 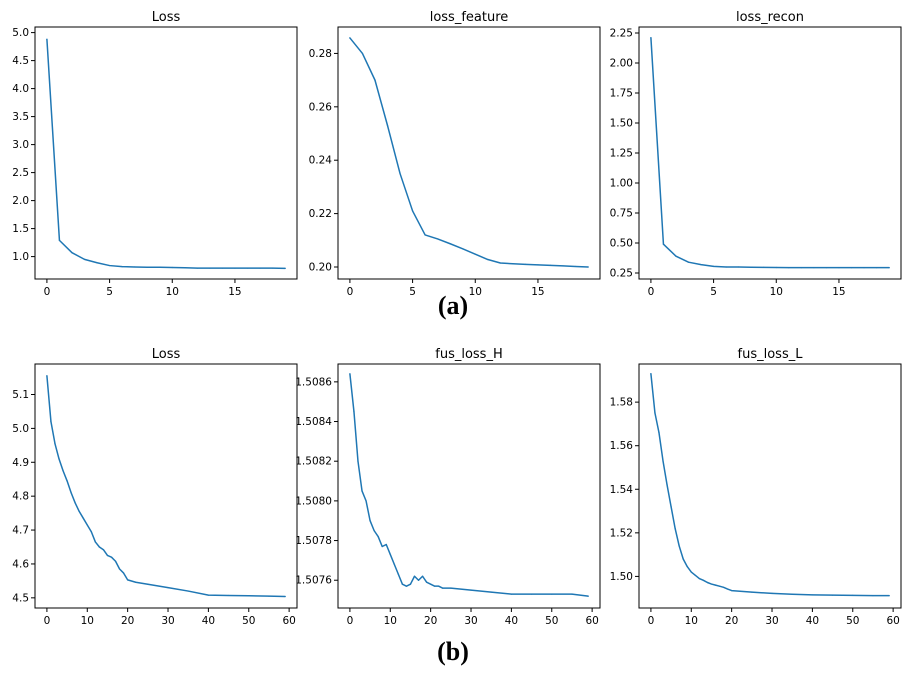 What do you see at coordinates (20, 395) in the screenshot?
I see `y-tick-label: 5.1` at bounding box center [20, 395].